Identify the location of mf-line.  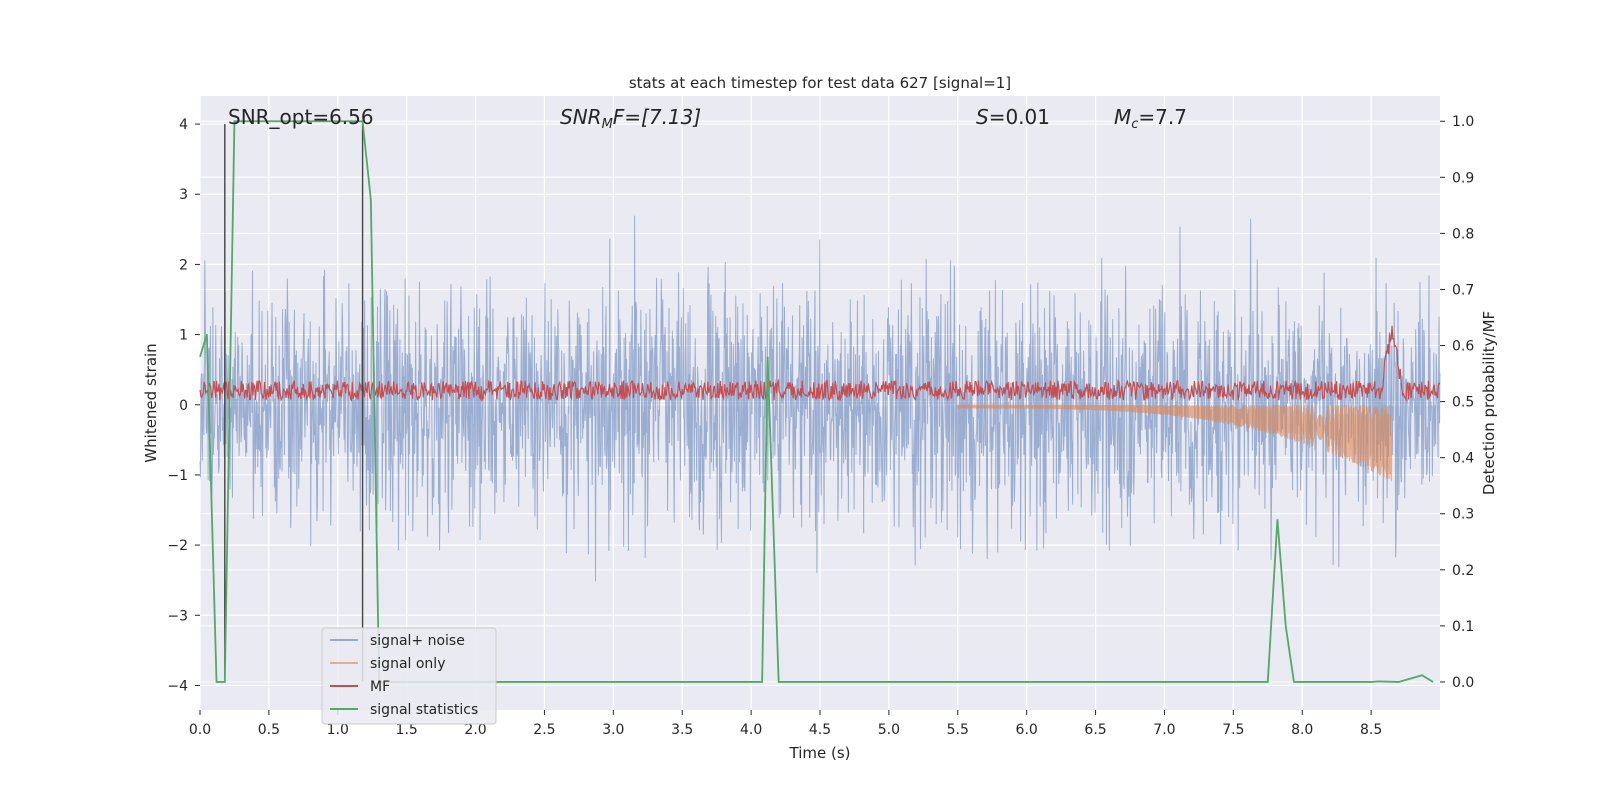
(820, 364).